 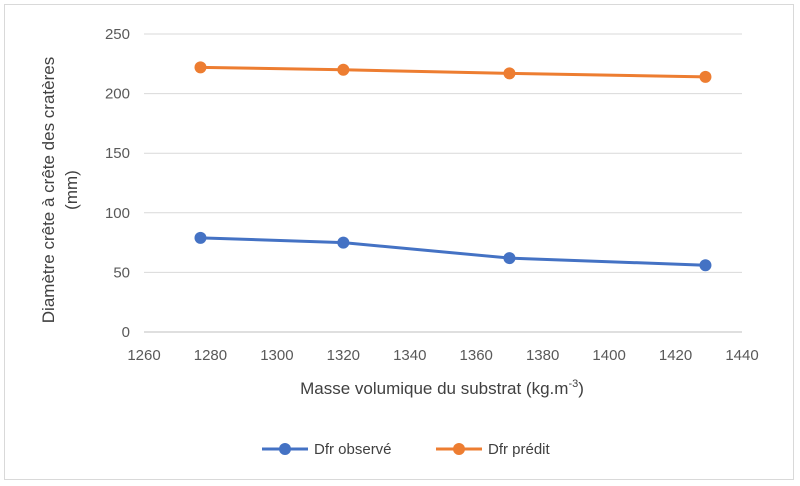 I want to click on y-tick-label: 50, so click(x=121, y=272).